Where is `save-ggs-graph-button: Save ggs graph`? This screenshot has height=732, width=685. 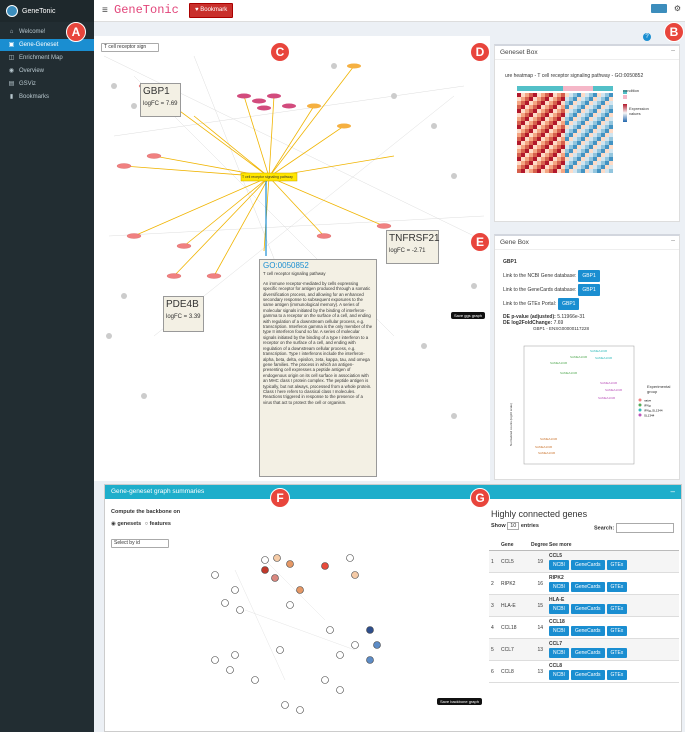 save-ggs-graph-button: Save ggs graph is located at coordinates (468, 315).